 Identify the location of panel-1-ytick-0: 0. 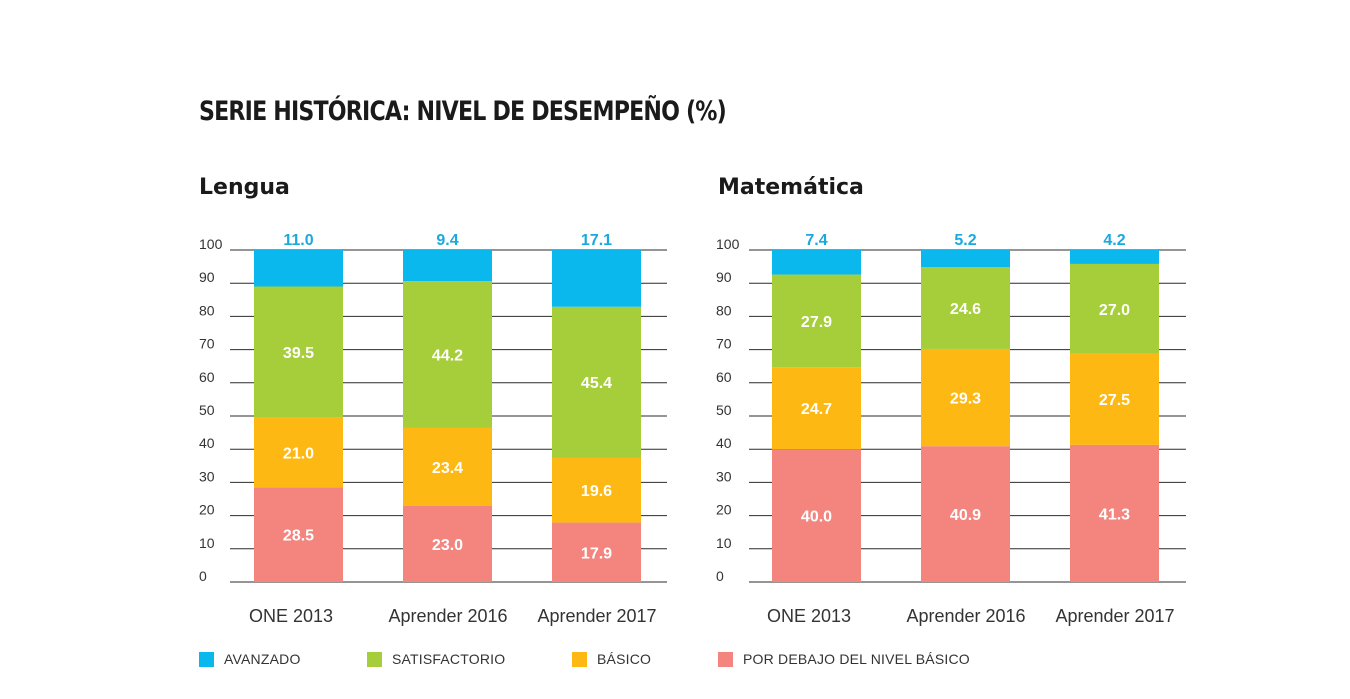
(203, 576).